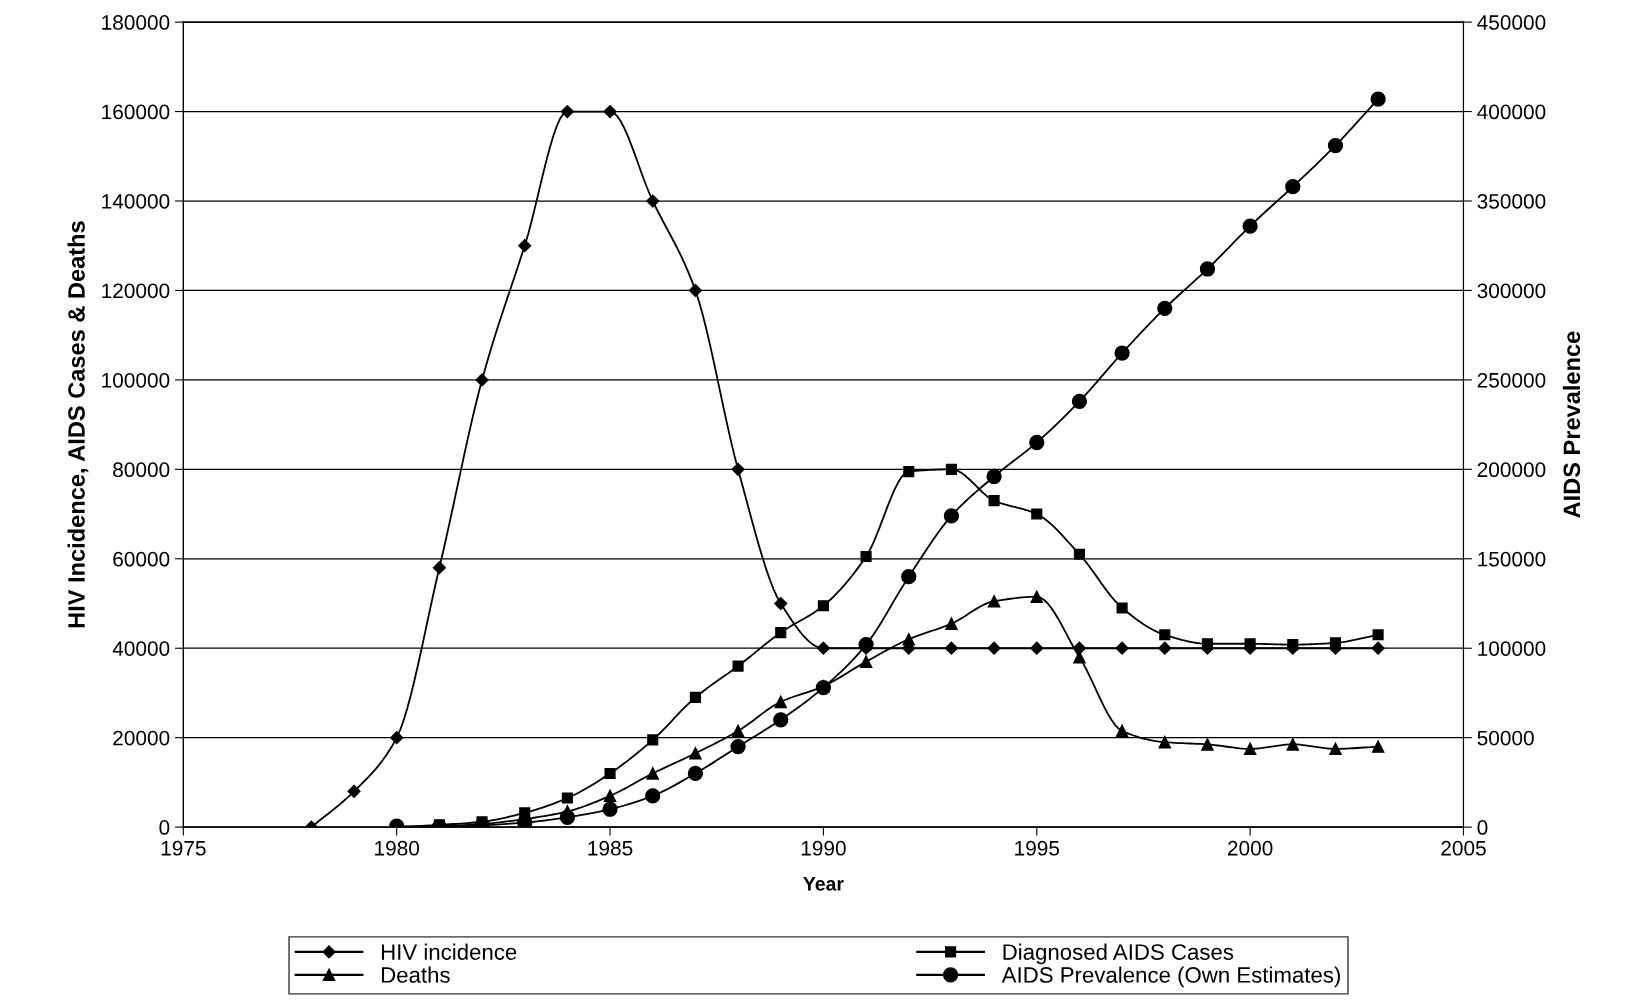  I want to click on legend-label: Diagnosed AIDS Cases, so click(1118, 954).